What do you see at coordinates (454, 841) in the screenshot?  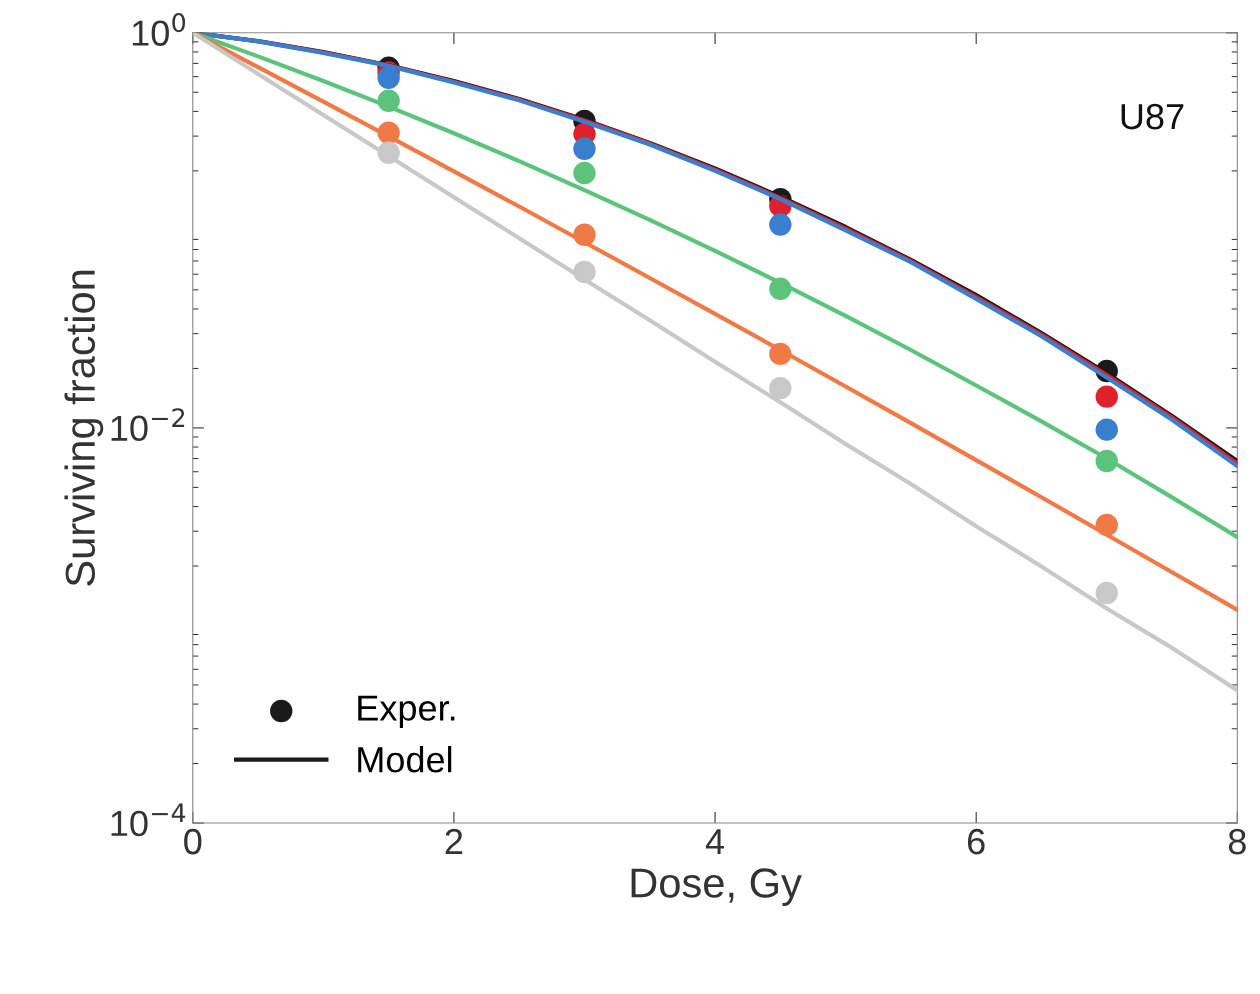 I see `x-tick-label: 2` at bounding box center [454, 841].